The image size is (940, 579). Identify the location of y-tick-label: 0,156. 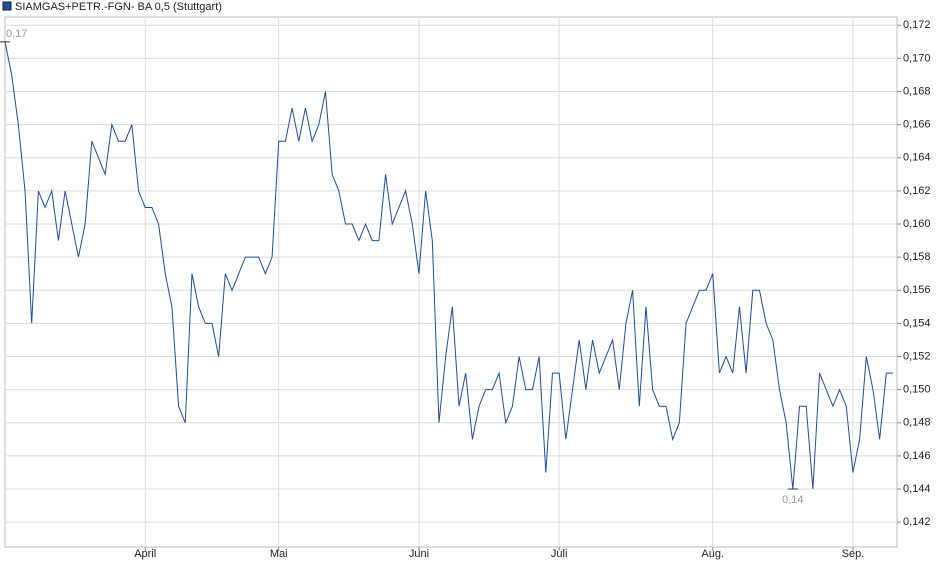
(917, 290).